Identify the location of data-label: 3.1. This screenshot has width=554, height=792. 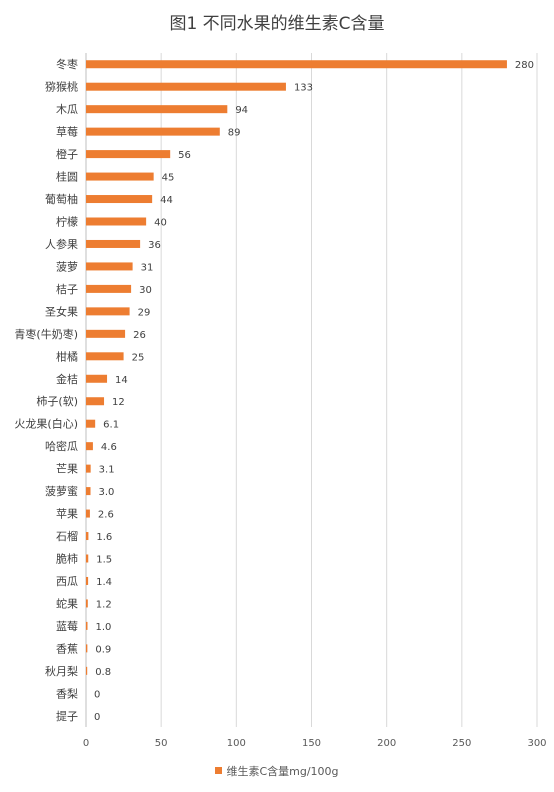
(107, 470).